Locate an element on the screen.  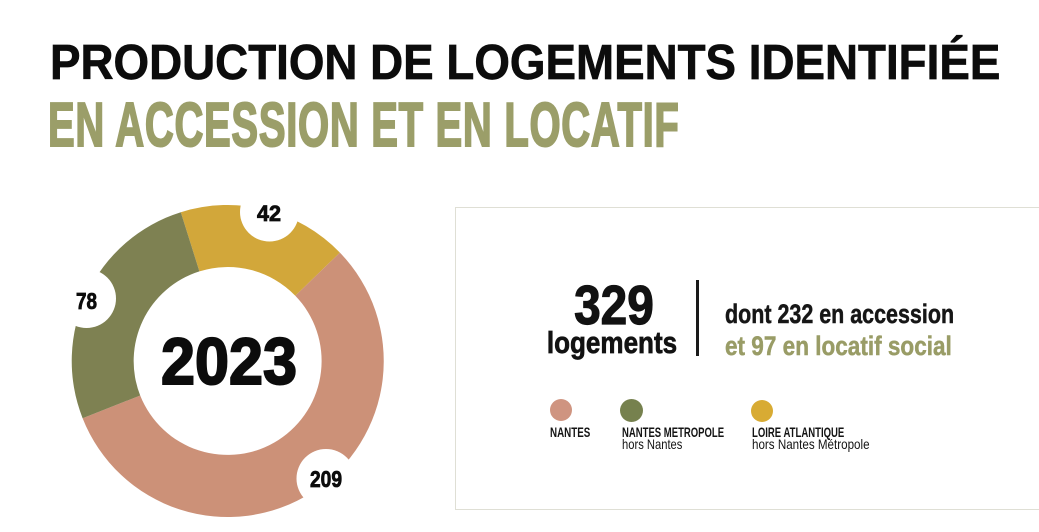
svg-text: 78 is located at coordinates (86, 301).